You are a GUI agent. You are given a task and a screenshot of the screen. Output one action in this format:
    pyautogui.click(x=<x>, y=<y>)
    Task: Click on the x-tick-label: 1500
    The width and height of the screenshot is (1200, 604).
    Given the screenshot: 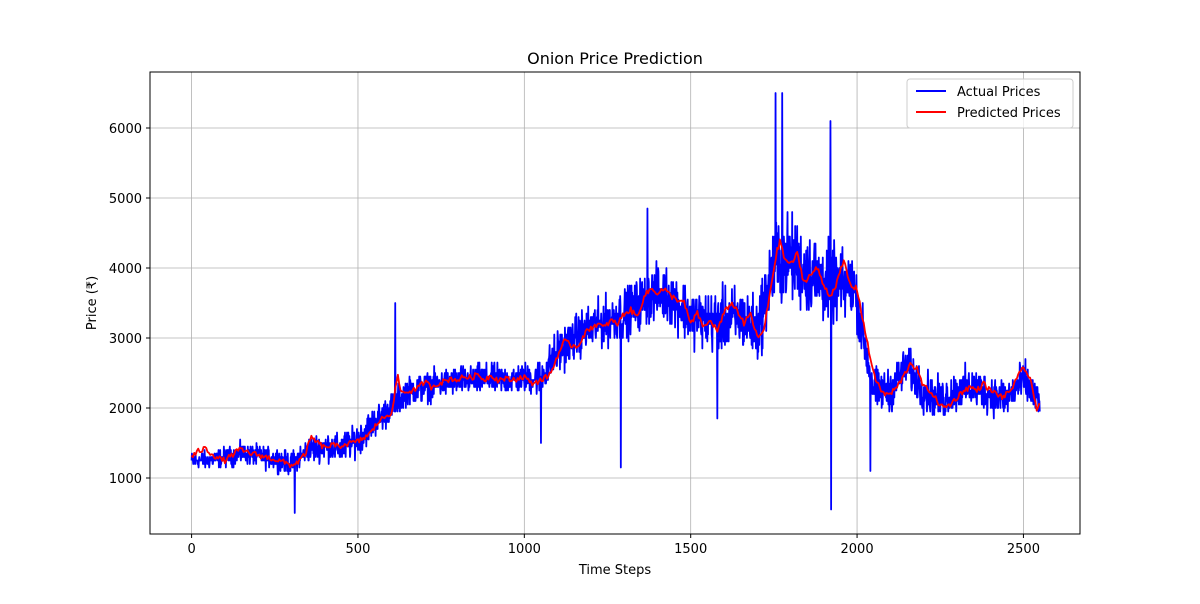 What is the action you would take?
    pyautogui.click(x=690, y=549)
    